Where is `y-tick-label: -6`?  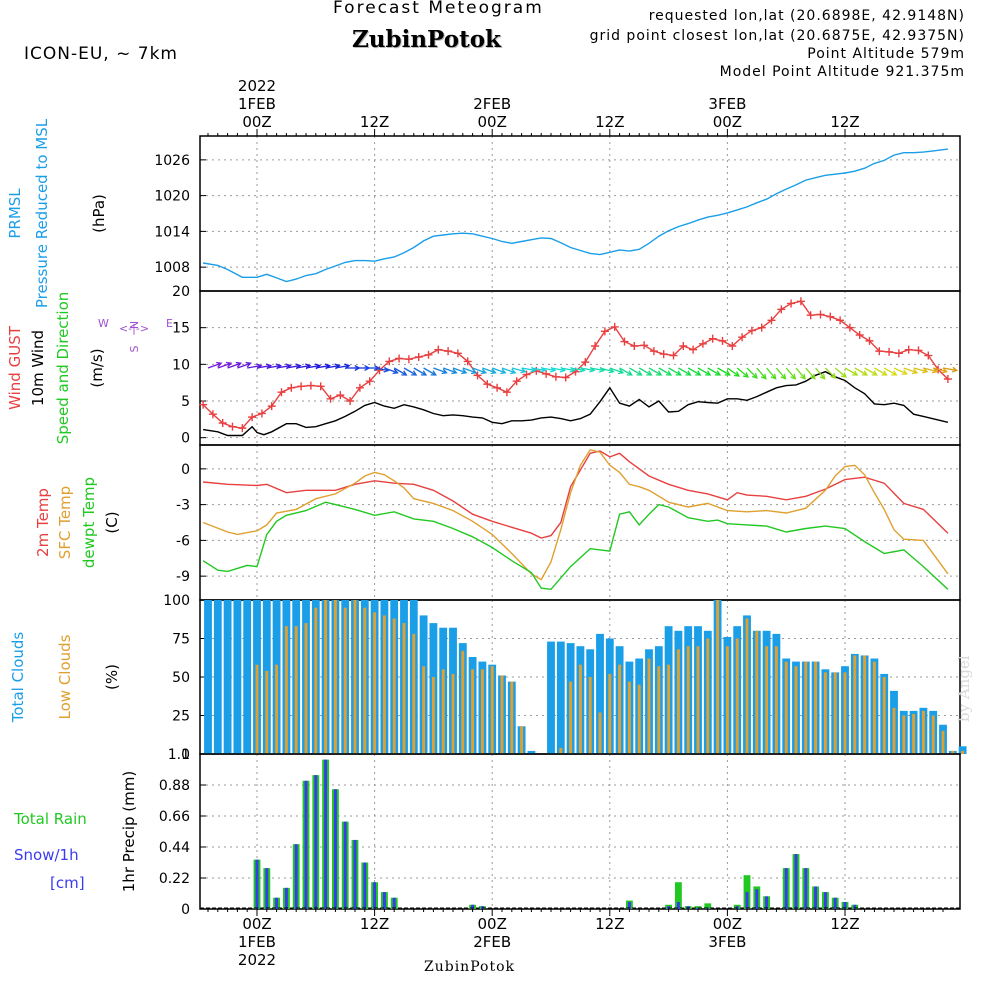 y-tick-label: -6 is located at coordinates (183, 541).